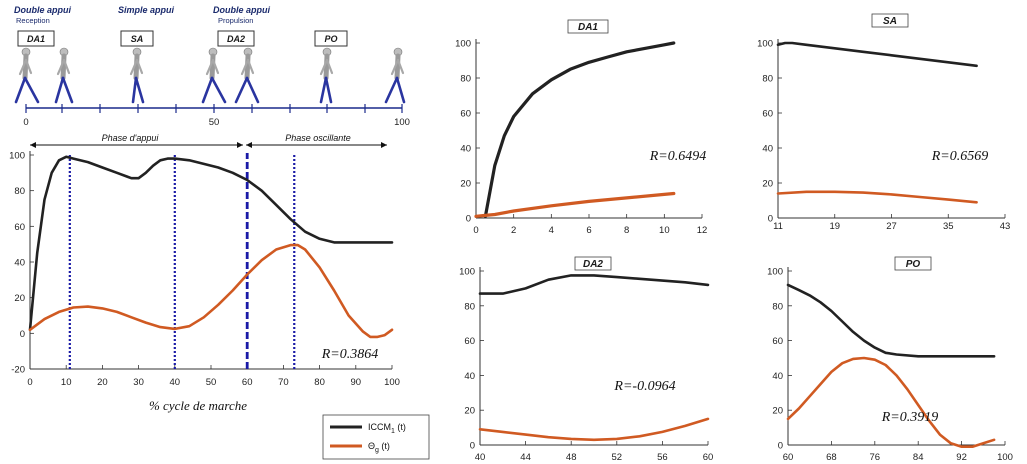 This screenshot has height=464, width=1027. What do you see at coordinates (102, 382) in the screenshot?
I see `chart-main-xtick-label: 20` at bounding box center [102, 382].